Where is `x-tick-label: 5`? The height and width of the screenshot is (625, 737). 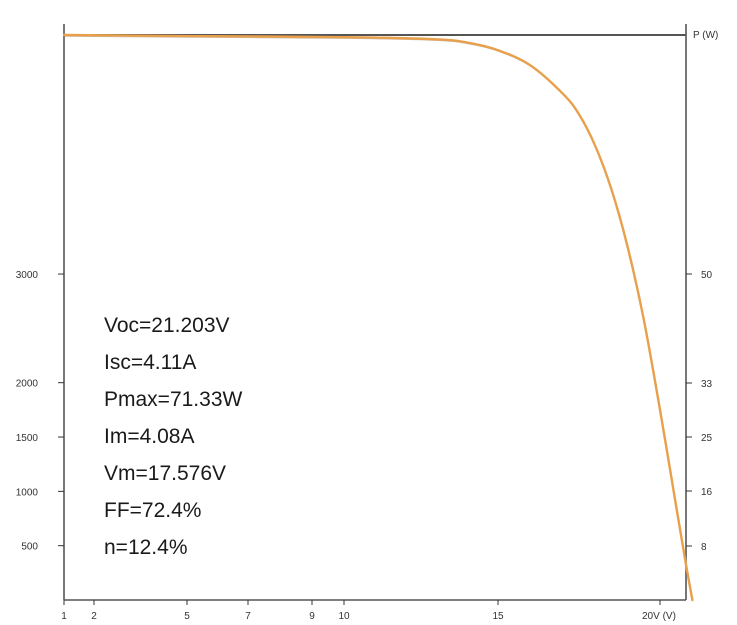 x-tick-label: 5 is located at coordinates (187, 616).